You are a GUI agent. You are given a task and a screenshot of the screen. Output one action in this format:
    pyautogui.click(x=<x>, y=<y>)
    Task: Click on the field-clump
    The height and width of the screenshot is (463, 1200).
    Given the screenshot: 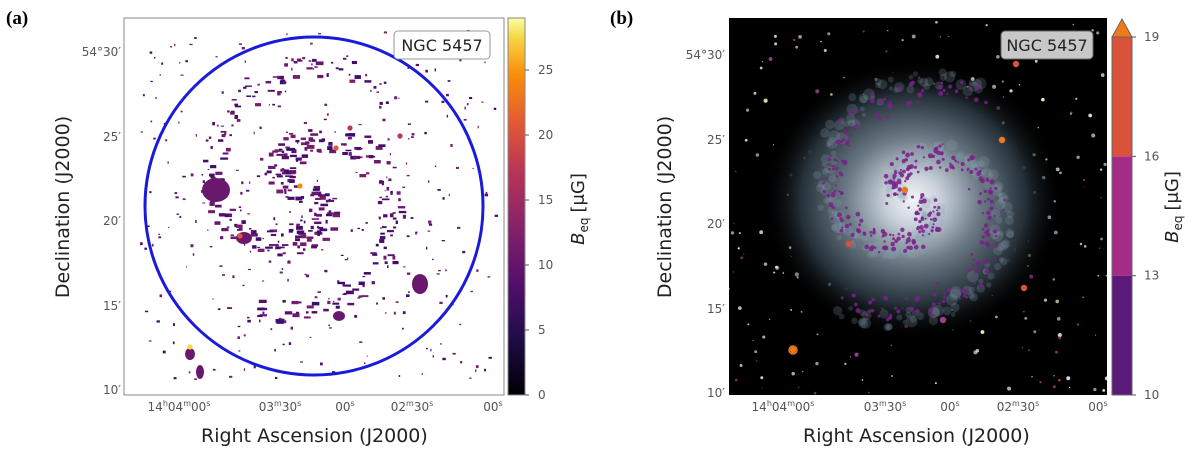 What is the action you would take?
    pyautogui.click(x=190, y=354)
    